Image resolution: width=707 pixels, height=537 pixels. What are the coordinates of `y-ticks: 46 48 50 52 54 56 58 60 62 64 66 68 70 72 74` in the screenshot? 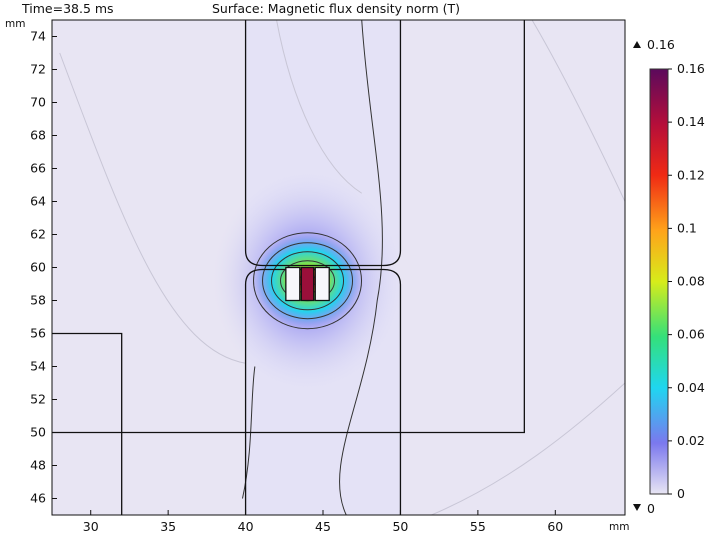 It's located at (43, 267).